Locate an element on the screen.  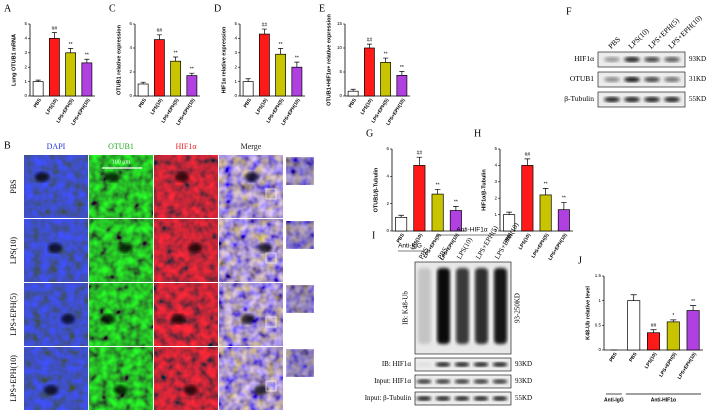
row-label: HIF1α is located at coordinates (584, 58).